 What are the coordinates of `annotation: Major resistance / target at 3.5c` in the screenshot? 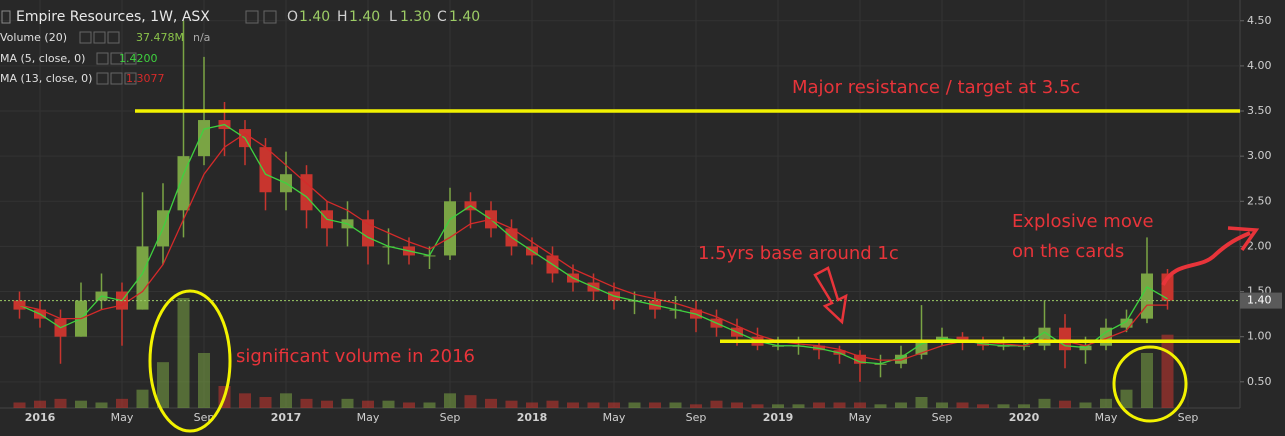 It's located at (936, 87).